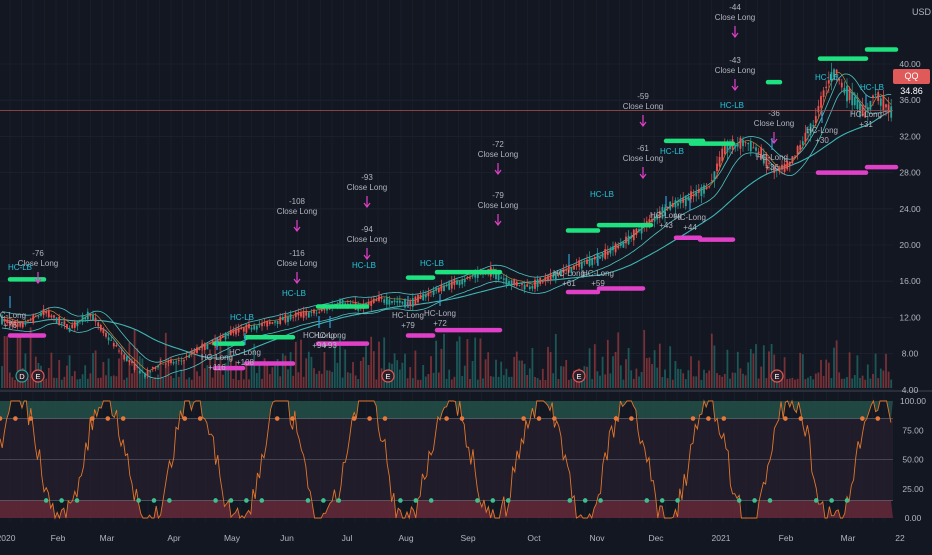 This screenshot has width=932, height=555. What do you see at coordinates (440, 323) in the screenshot?
I see `hc-long-value: +72` at bounding box center [440, 323].